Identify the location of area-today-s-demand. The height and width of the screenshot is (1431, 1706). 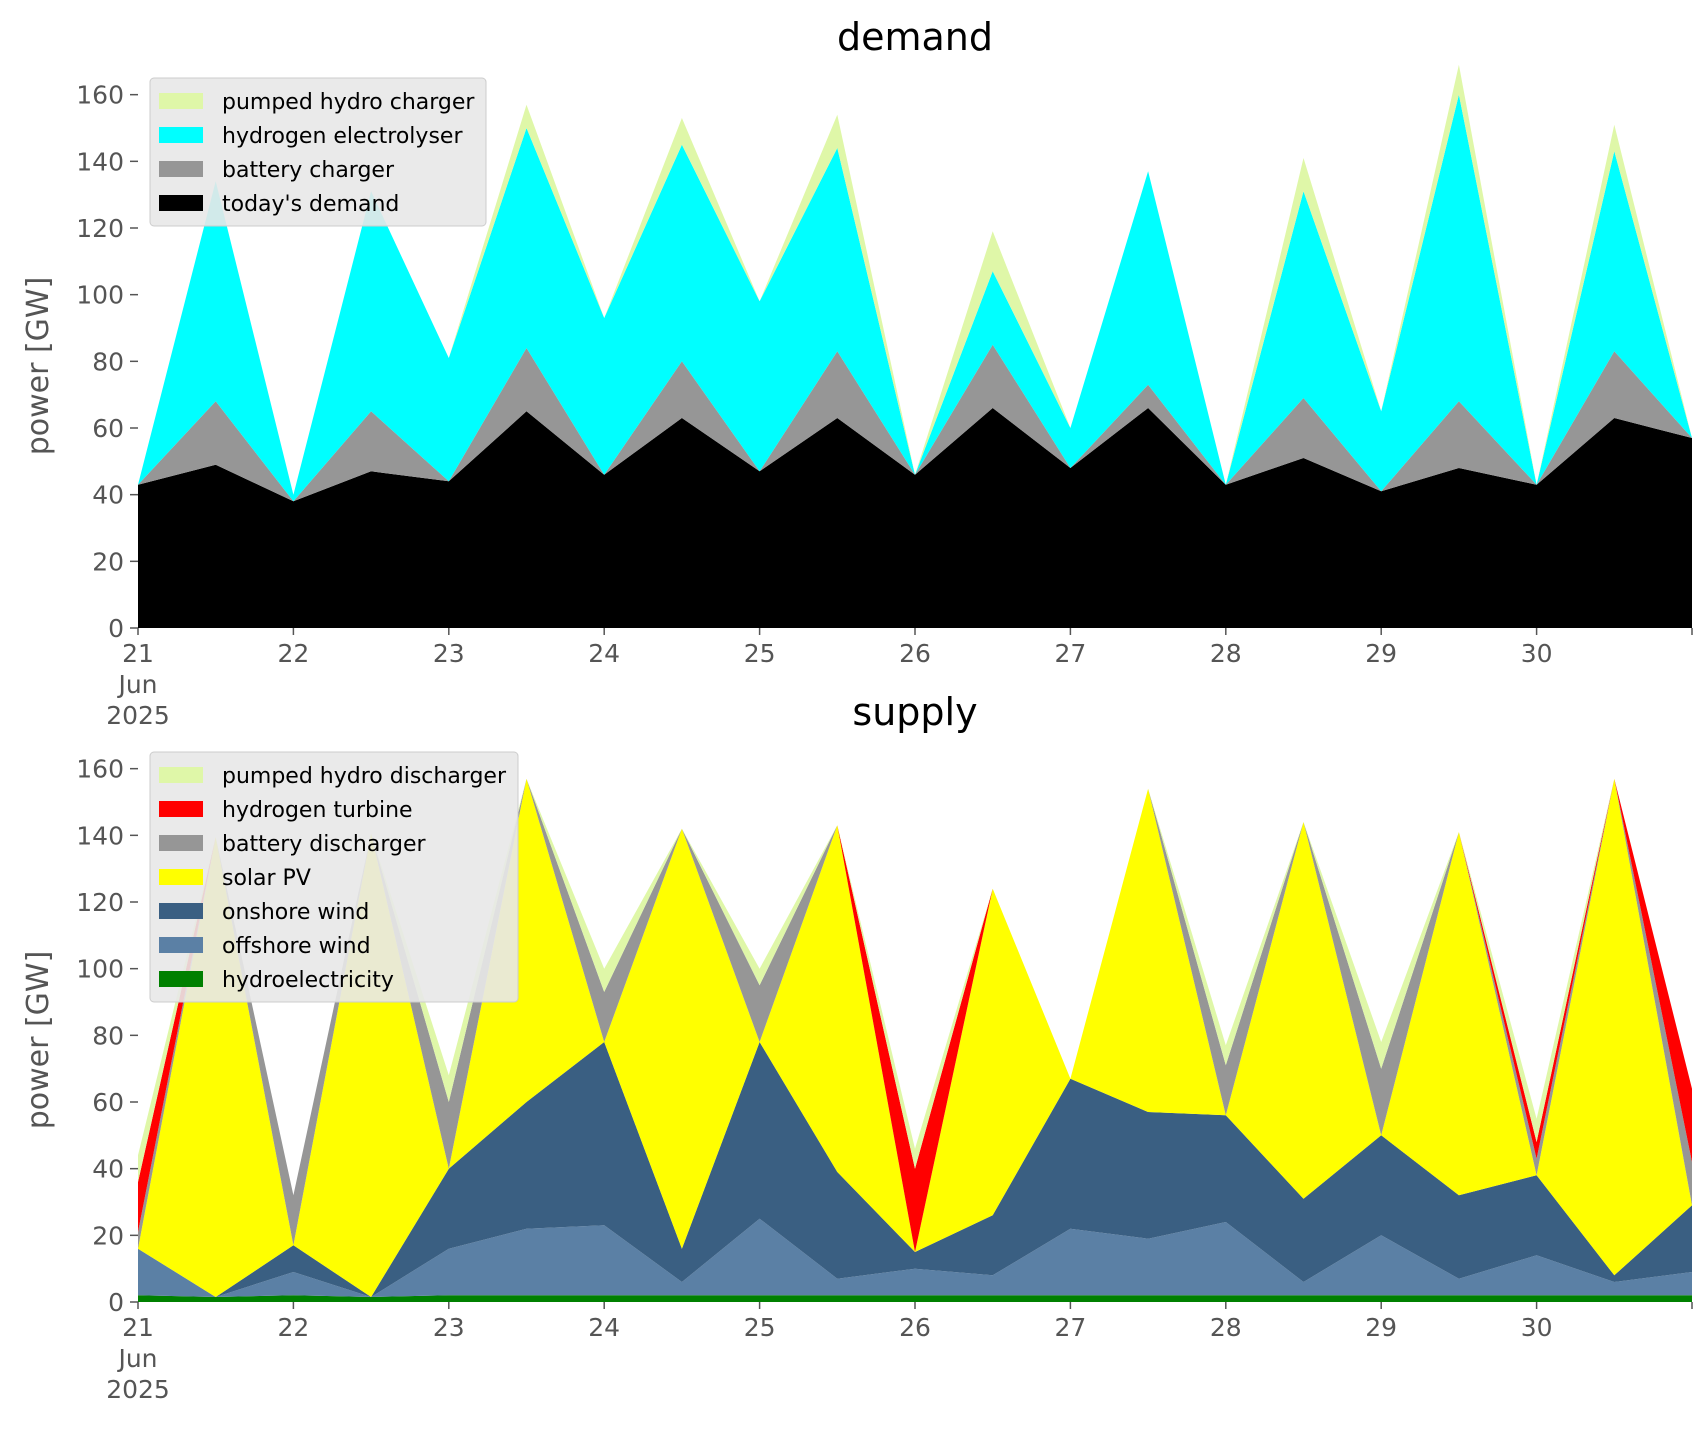
(915, 518).